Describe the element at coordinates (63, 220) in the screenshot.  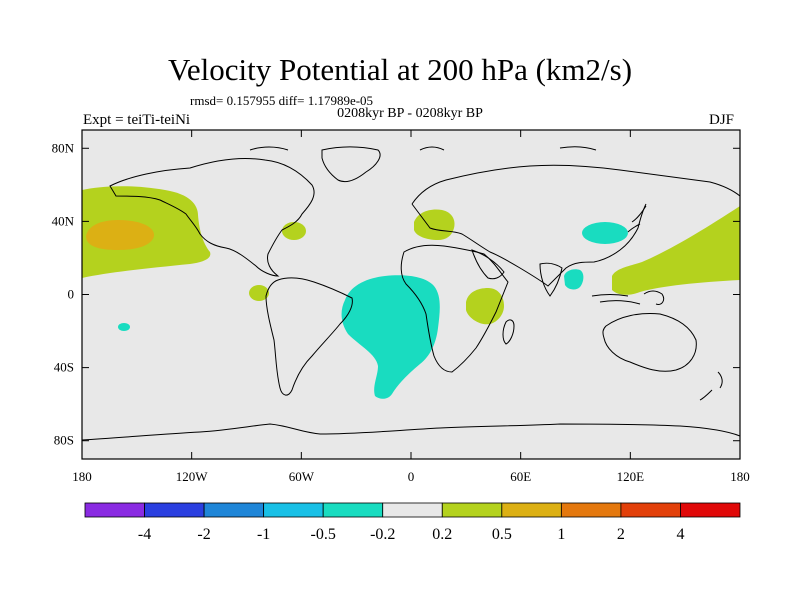
I see `y-tick-label: 40N` at that location.